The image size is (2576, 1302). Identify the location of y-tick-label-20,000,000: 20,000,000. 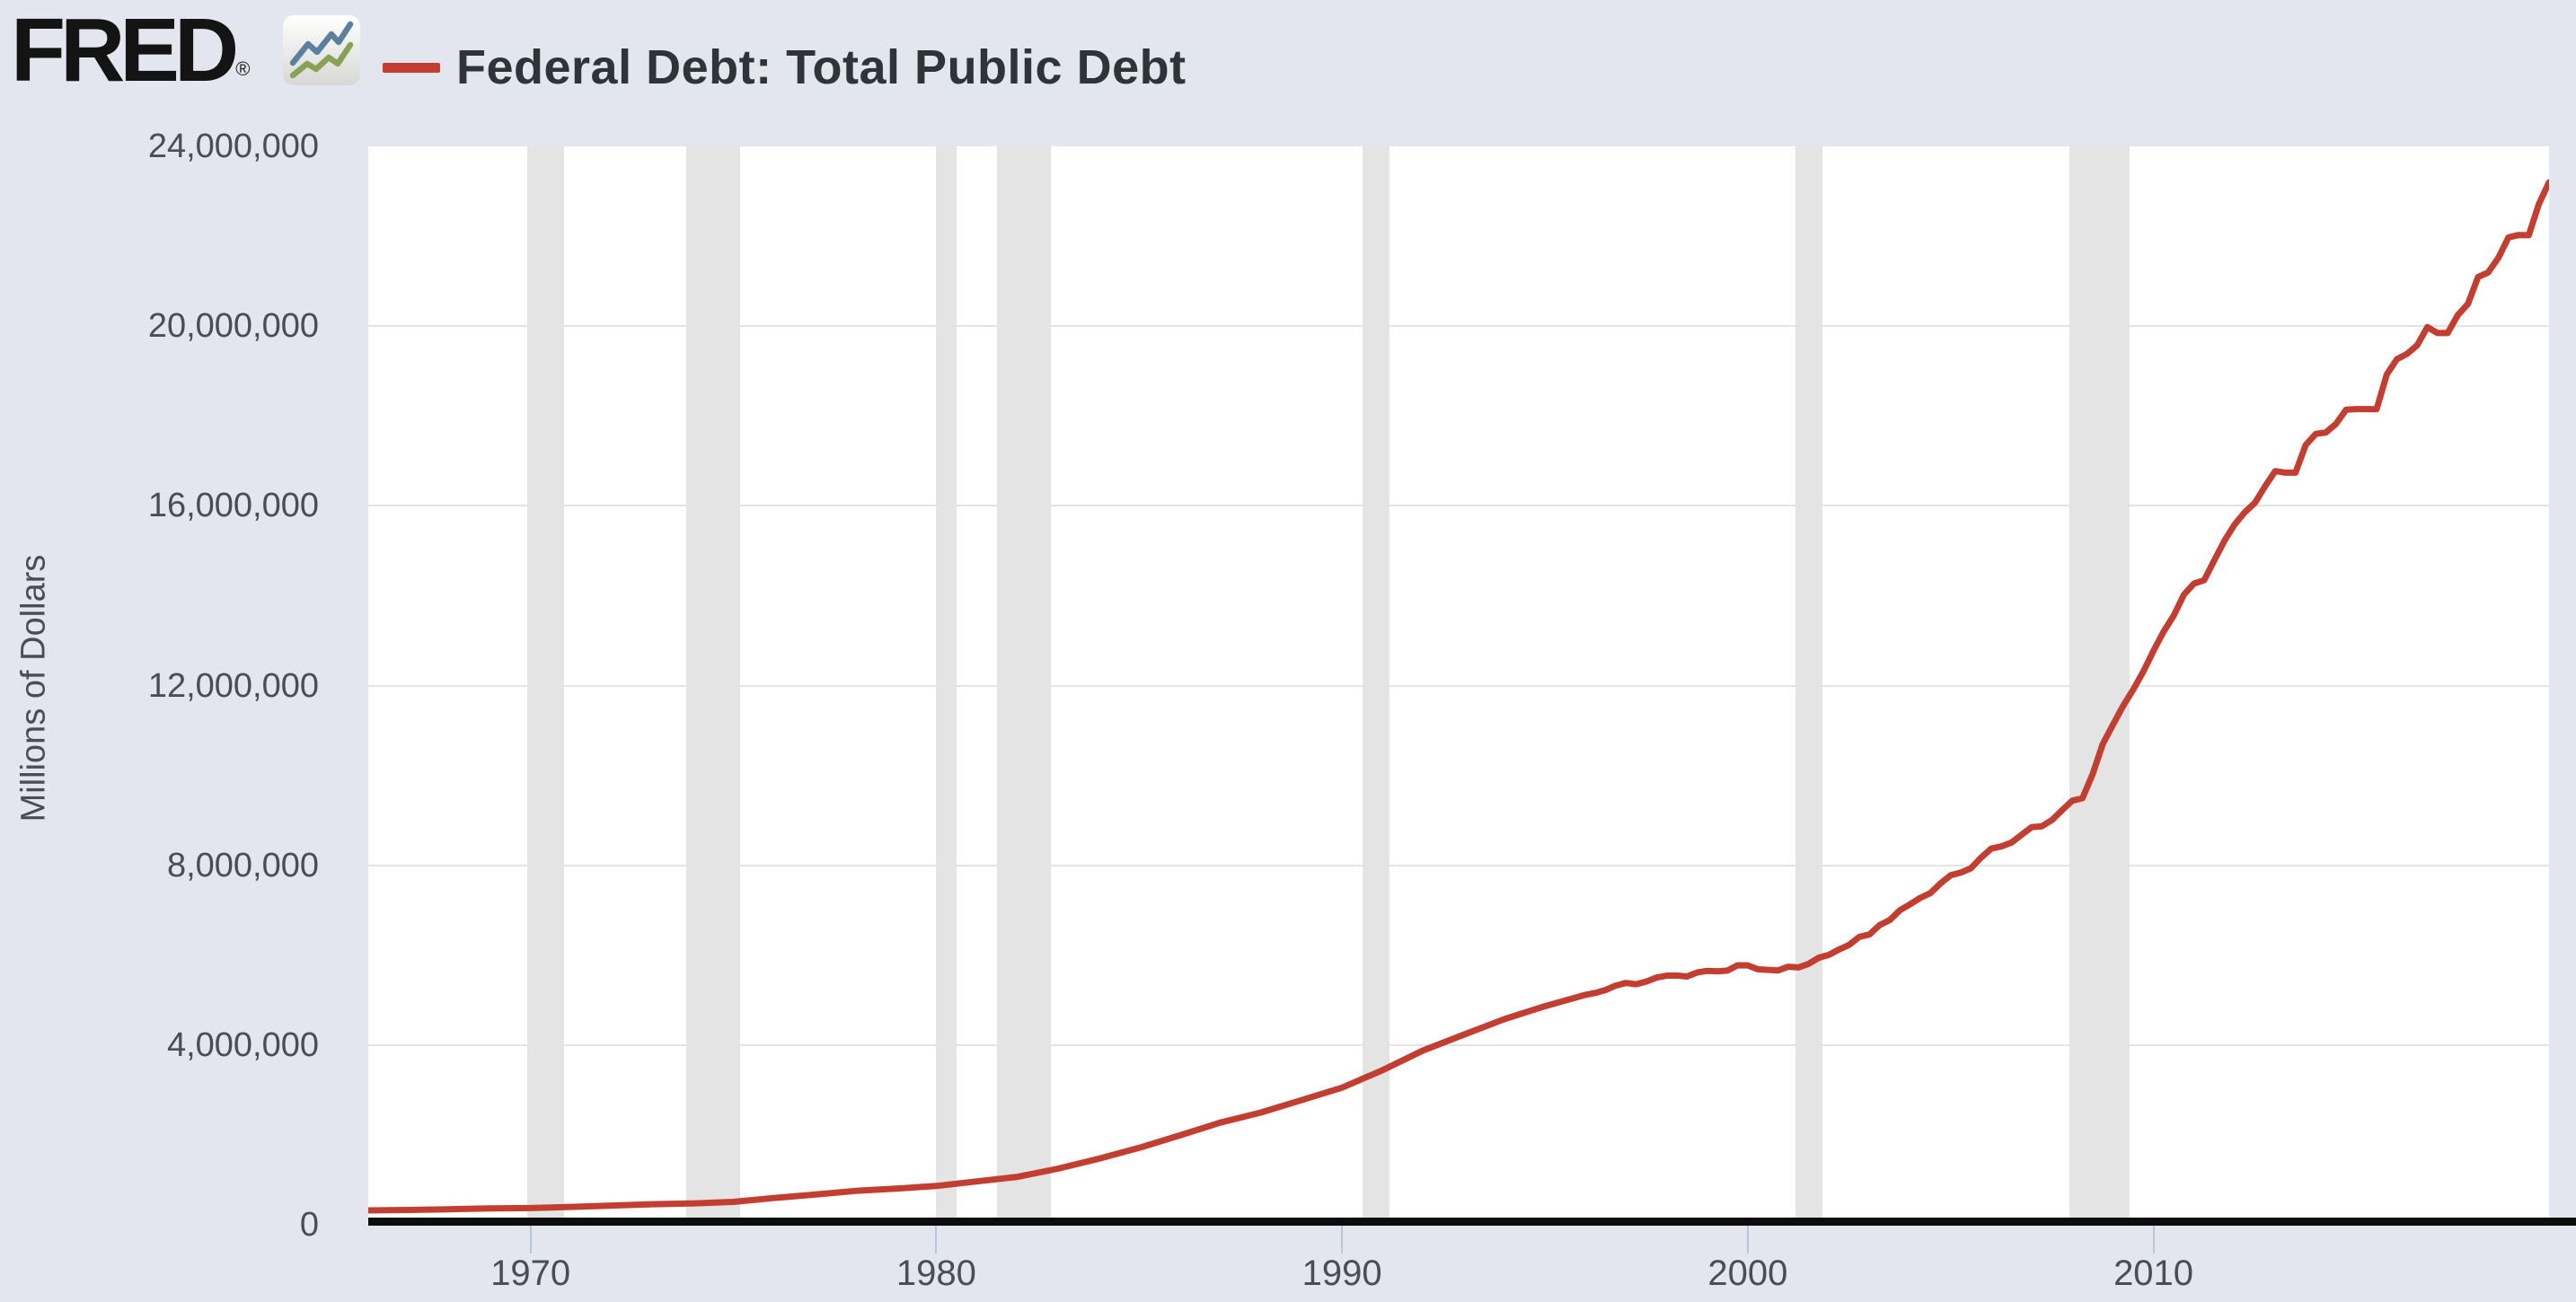
(233, 326).